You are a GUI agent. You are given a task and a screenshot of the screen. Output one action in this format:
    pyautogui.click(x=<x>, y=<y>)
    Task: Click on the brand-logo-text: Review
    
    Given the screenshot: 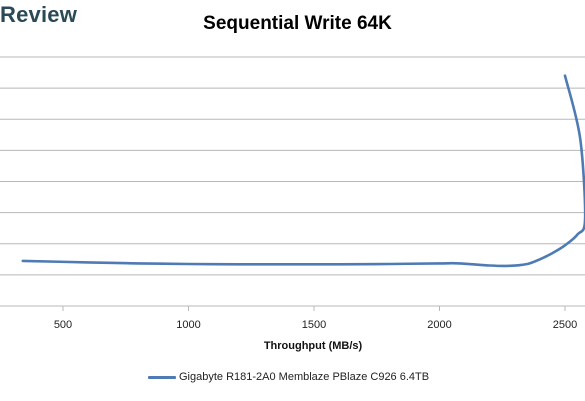 What is the action you would take?
    pyautogui.click(x=39, y=14)
    